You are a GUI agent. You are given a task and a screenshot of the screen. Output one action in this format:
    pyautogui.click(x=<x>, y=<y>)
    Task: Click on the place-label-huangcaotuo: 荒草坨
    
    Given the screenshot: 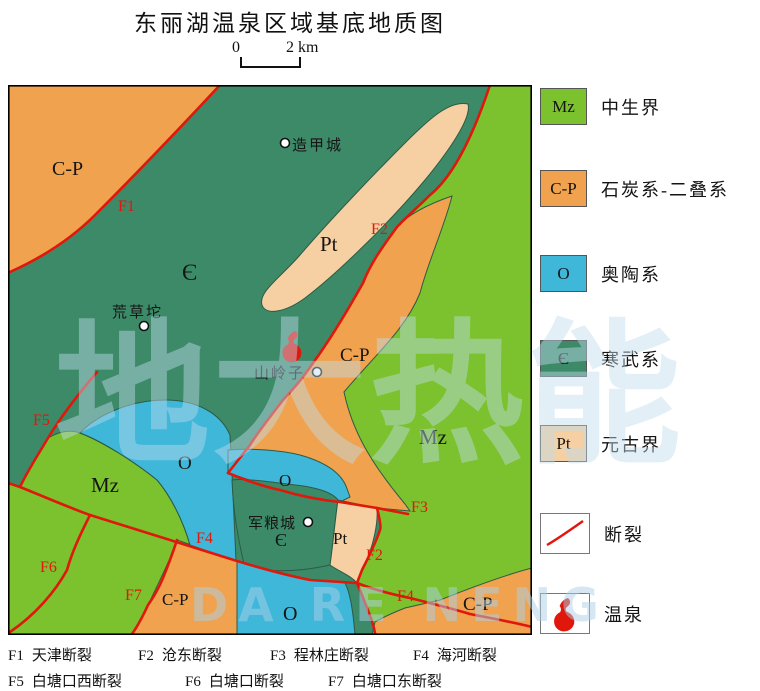 What is the action you would take?
    pyautogui.click(x=137, y=312)
    